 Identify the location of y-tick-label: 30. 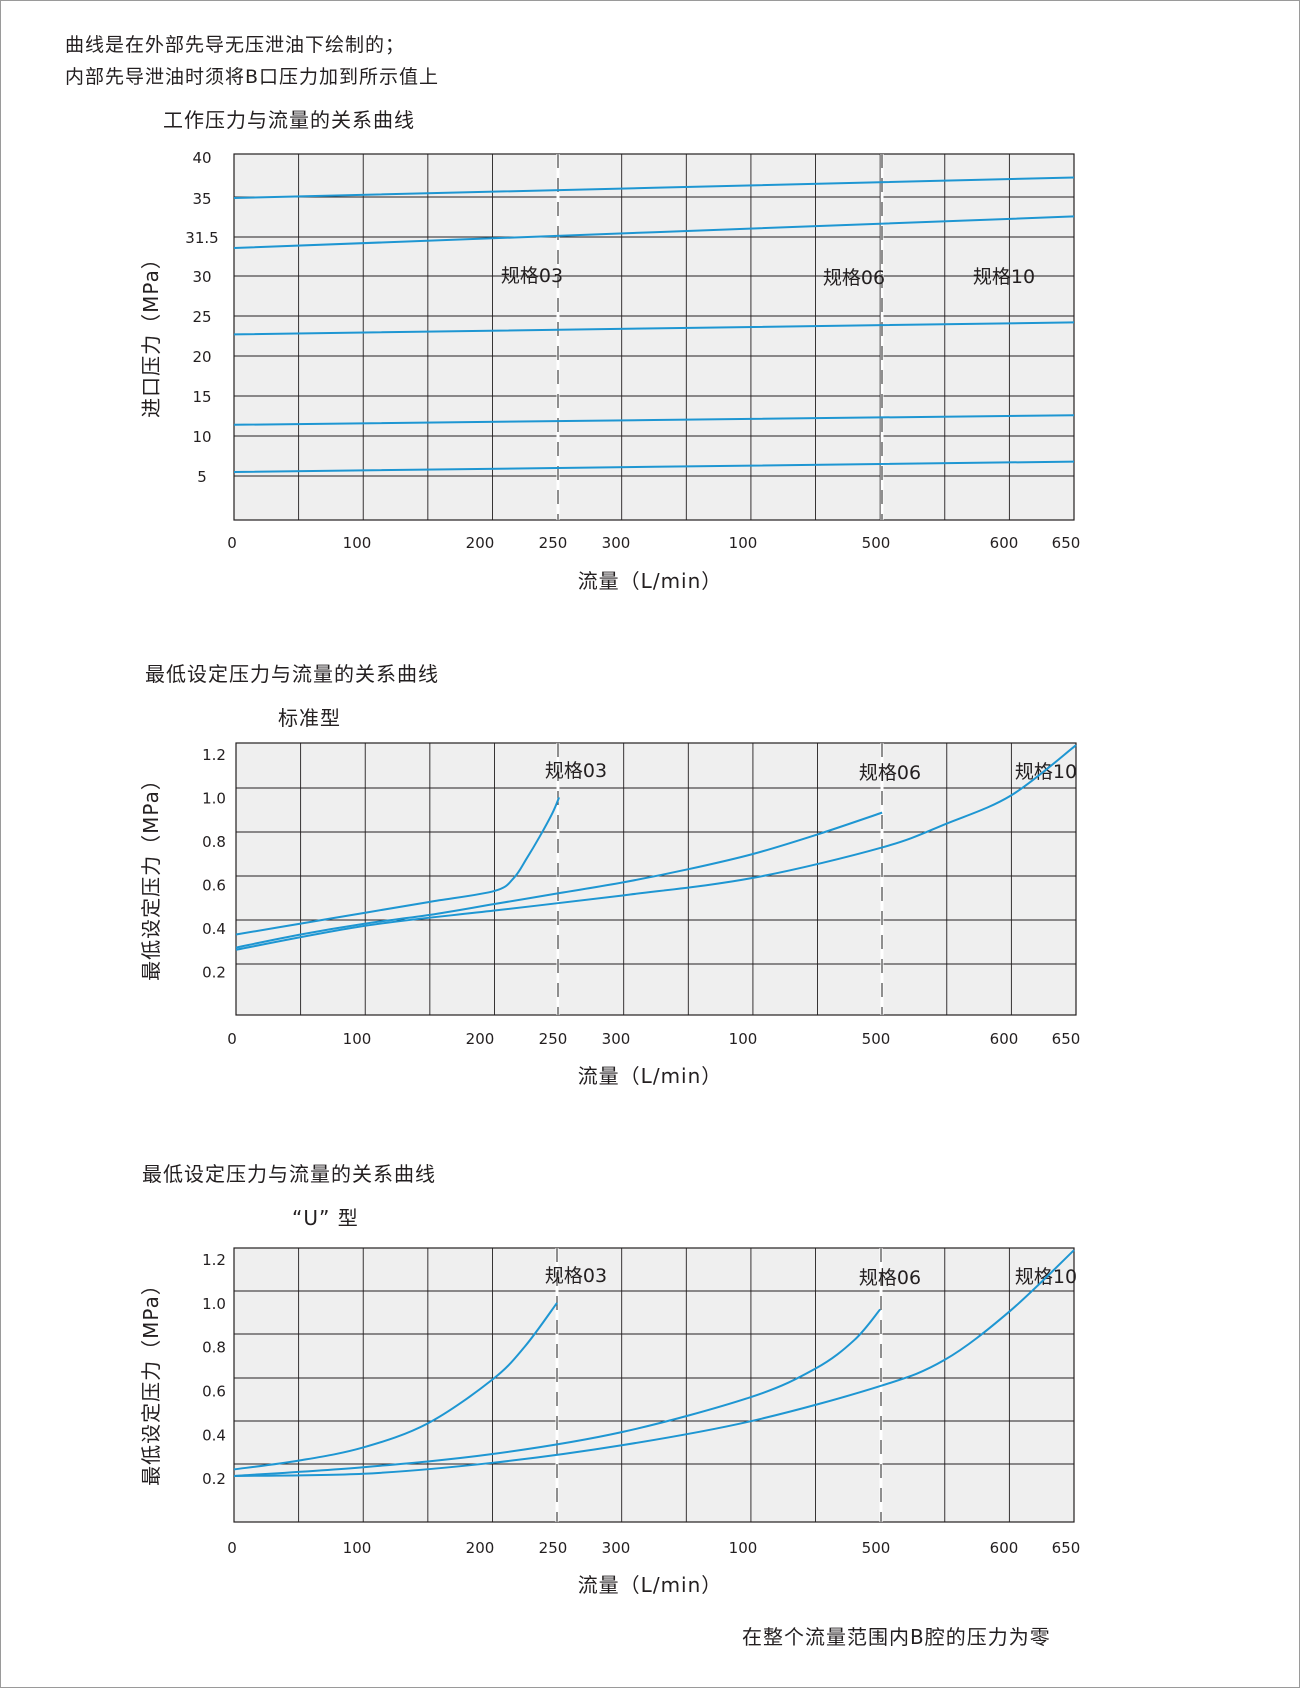
(201, 277).